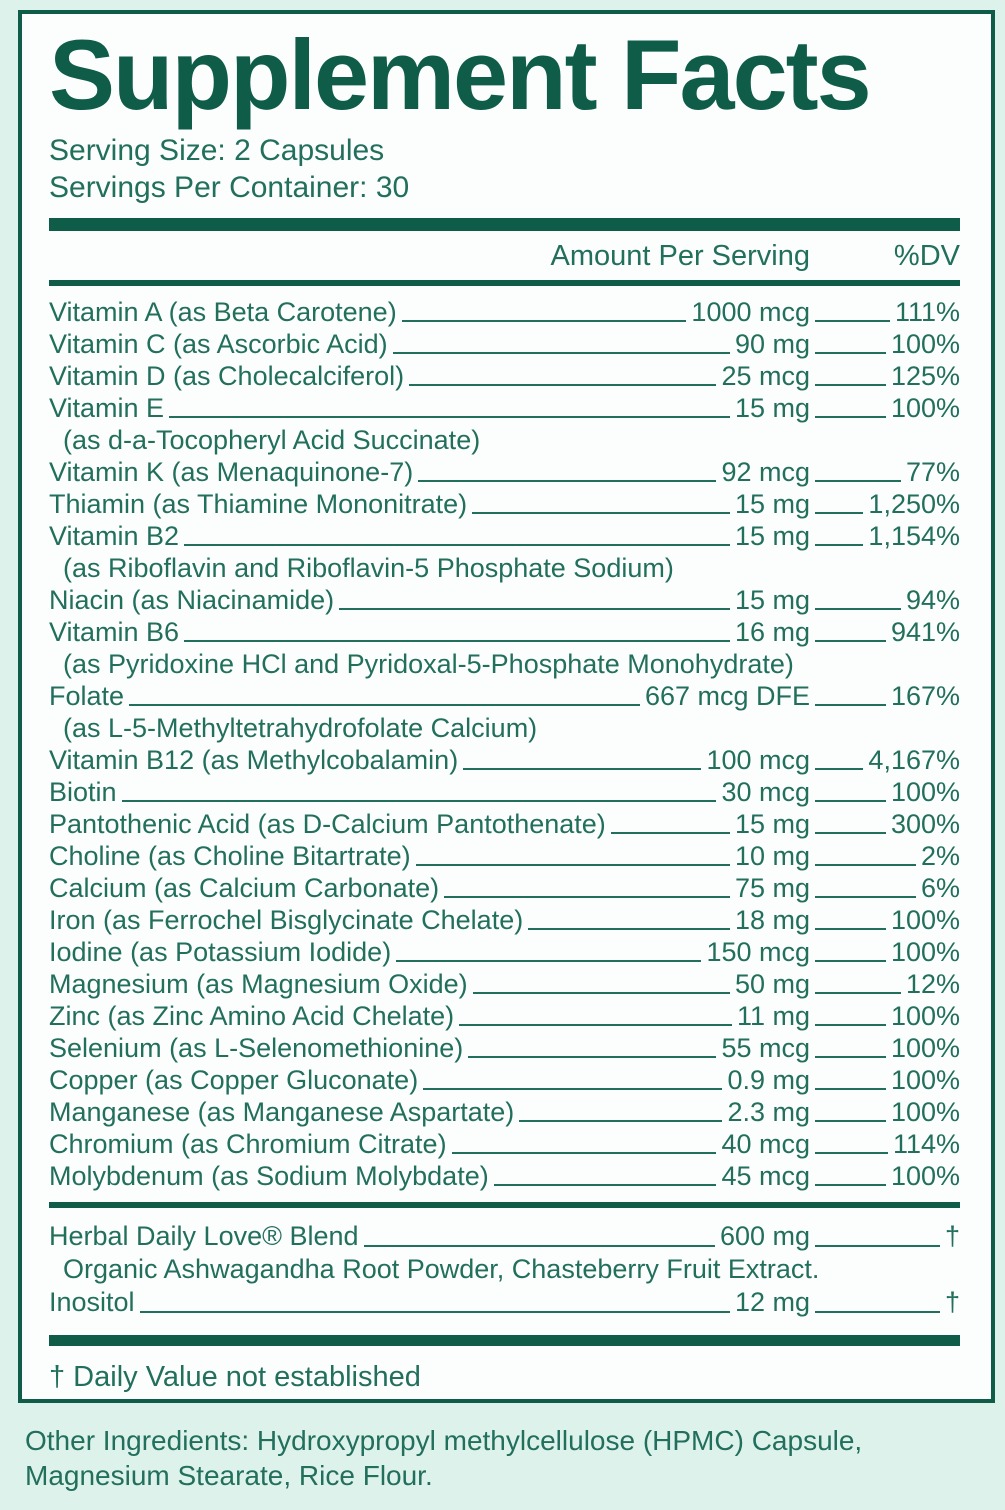 This screenshot has height=1510, width=1005. Describe the element at coordinates (772, 856) in the screenshot. I see `nutrient-amount: 10 mg` at that location.